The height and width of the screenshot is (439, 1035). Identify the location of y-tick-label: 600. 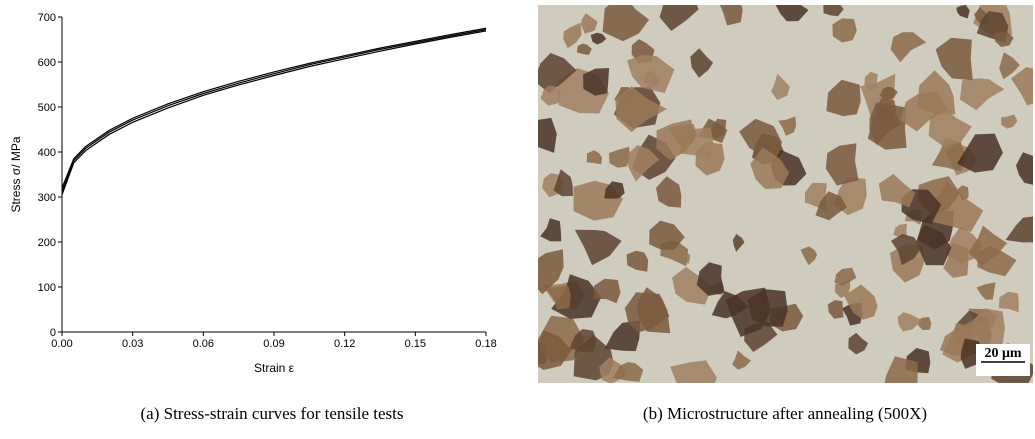
(47, 63).